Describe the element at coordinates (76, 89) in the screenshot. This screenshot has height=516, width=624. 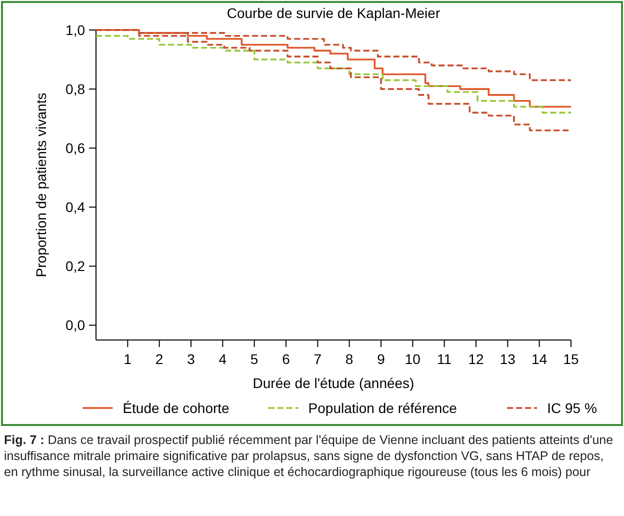
I see `y-tick-label: 0,8` at that location.